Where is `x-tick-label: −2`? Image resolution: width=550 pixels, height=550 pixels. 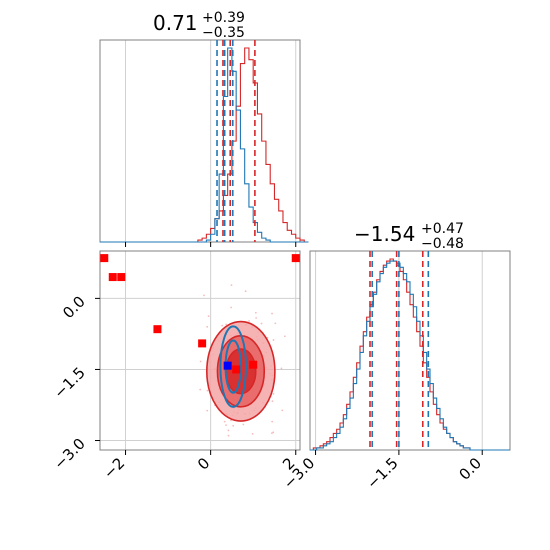 x-tick-label: −2 is located at coordinates (114, 468).